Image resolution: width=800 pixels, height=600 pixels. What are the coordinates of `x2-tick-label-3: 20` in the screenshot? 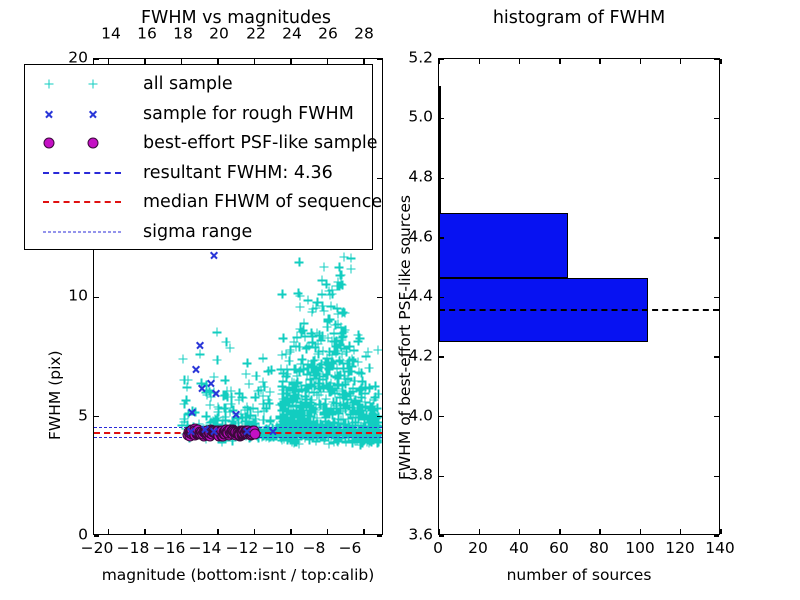 It's located at (219, 33).